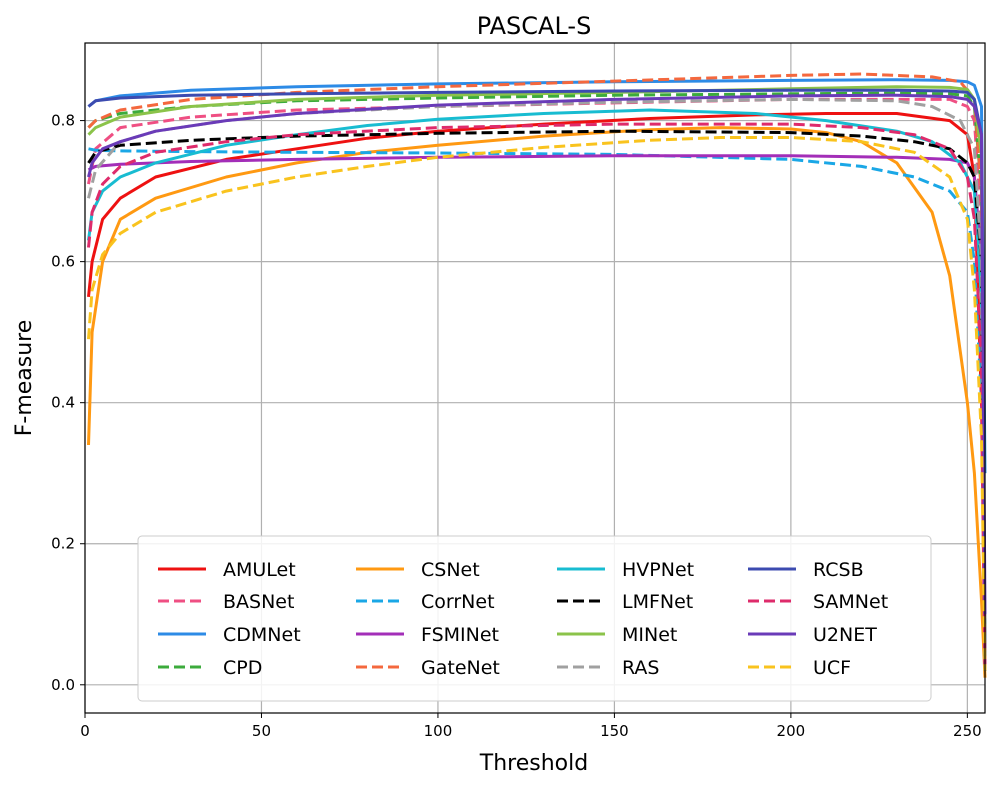  Describe the element at coordinates (458, 602) in the screenshot. I see `legend-label-corrnet: CorrNet` at that location.